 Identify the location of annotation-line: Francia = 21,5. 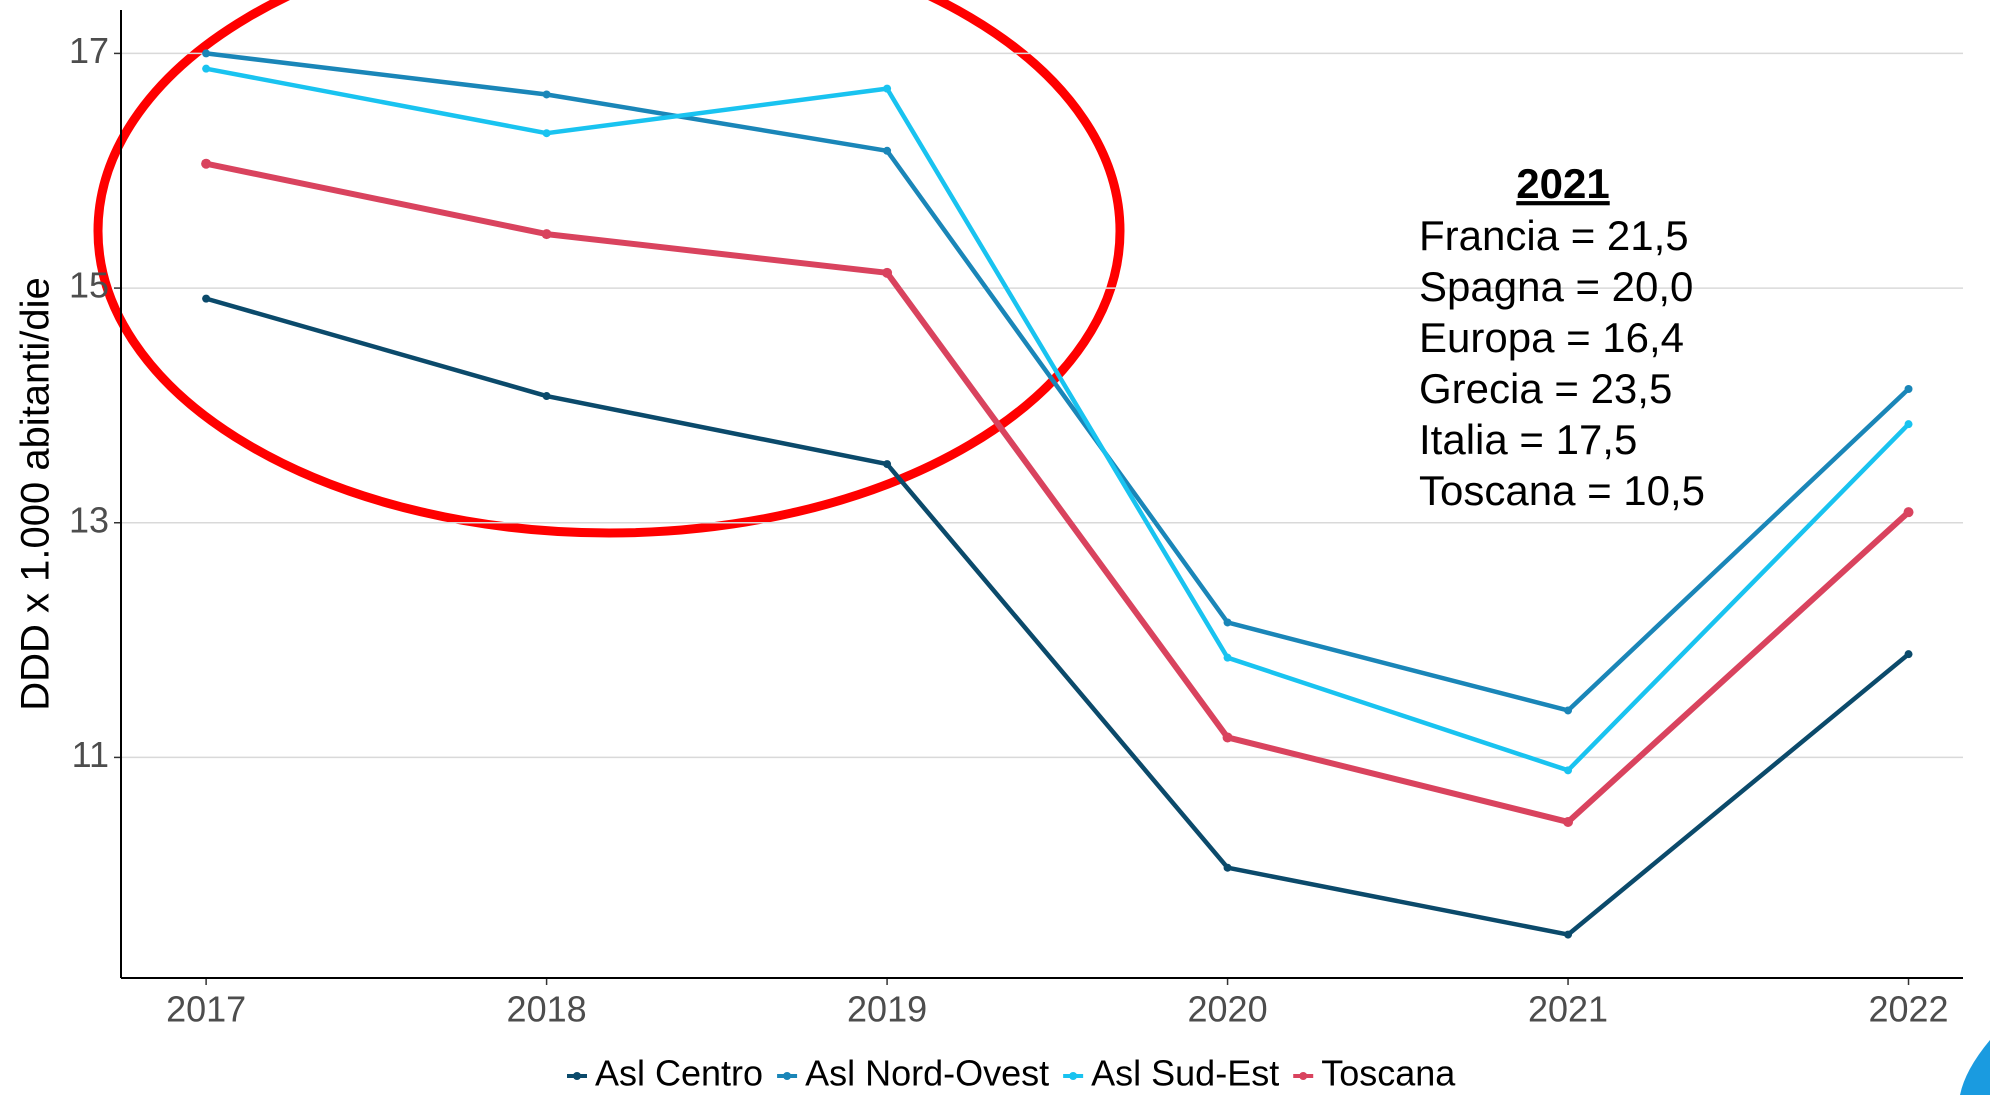
(1554, 235).